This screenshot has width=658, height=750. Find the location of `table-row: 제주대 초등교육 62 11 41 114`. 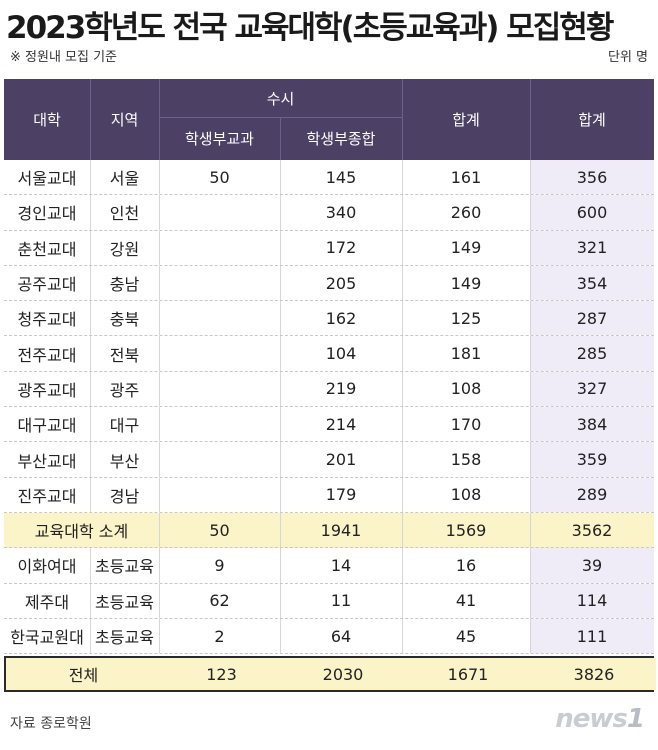

table-row: 제주대 초등교육 62 11 41 114 is located at coordinates (329, 601).